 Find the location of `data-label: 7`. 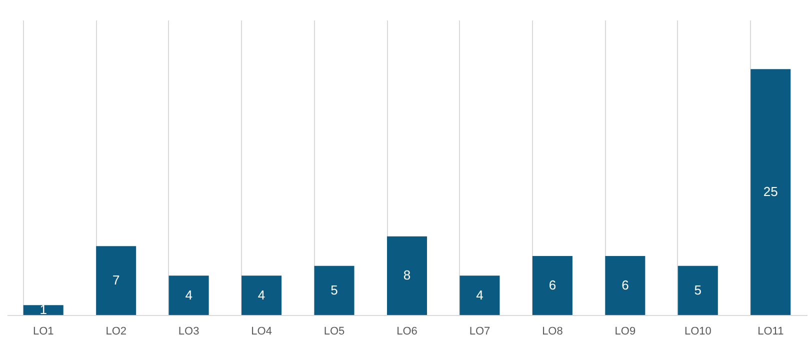

data-label: 7 is located at coordinates (116, 280).